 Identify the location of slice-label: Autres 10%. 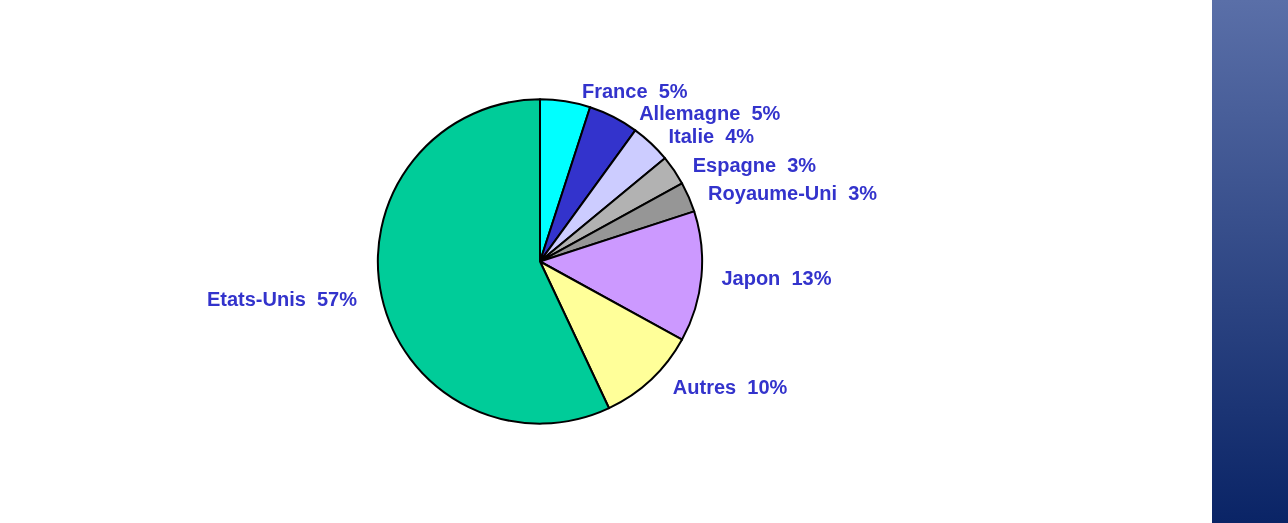
(730, 386).